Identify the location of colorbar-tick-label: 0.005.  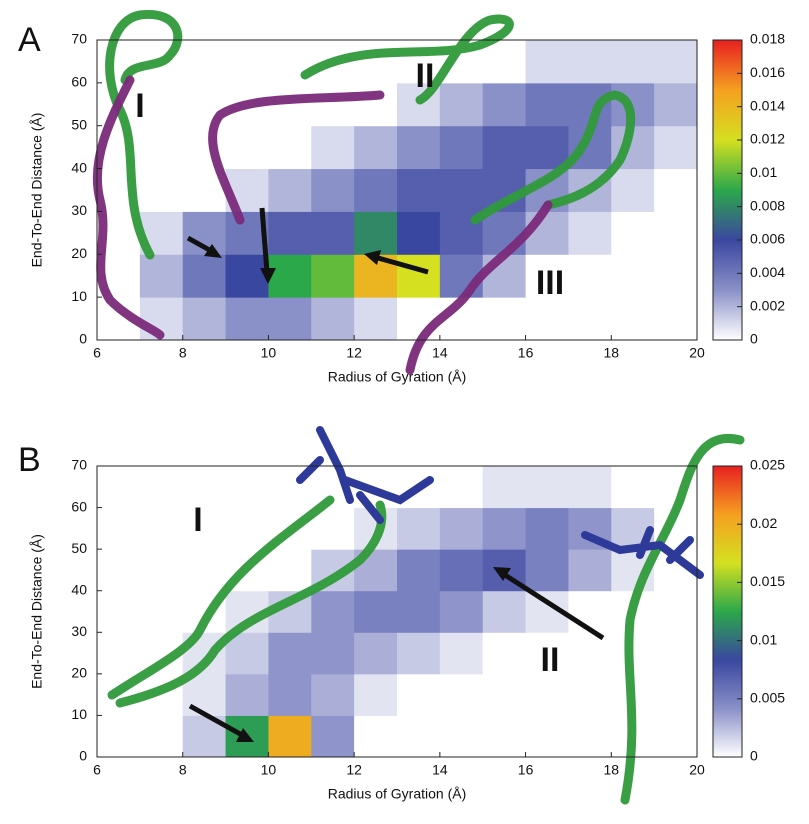
(767, 698).